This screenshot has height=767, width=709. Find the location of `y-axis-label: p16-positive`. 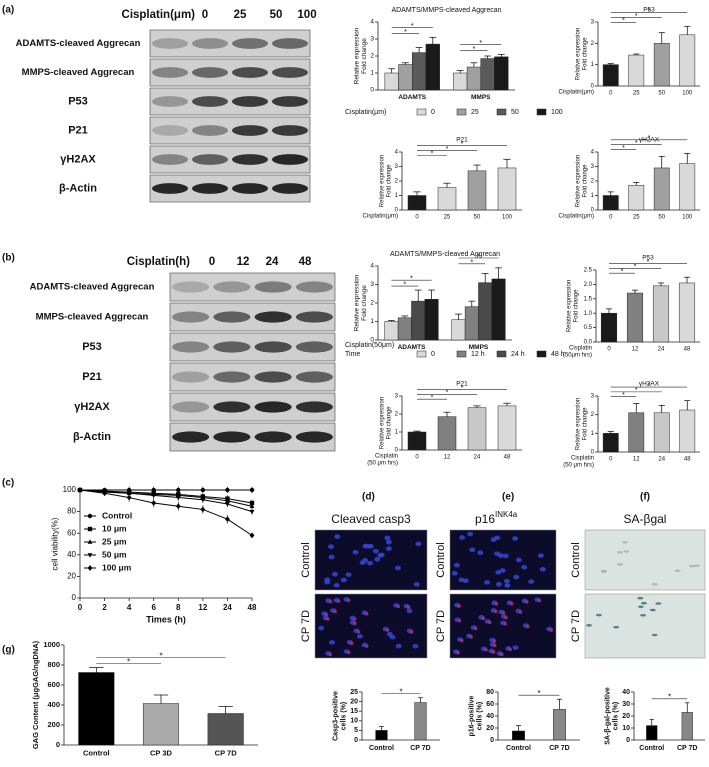

y-axis-label: p16-positive is located at coordinates (471, 715).